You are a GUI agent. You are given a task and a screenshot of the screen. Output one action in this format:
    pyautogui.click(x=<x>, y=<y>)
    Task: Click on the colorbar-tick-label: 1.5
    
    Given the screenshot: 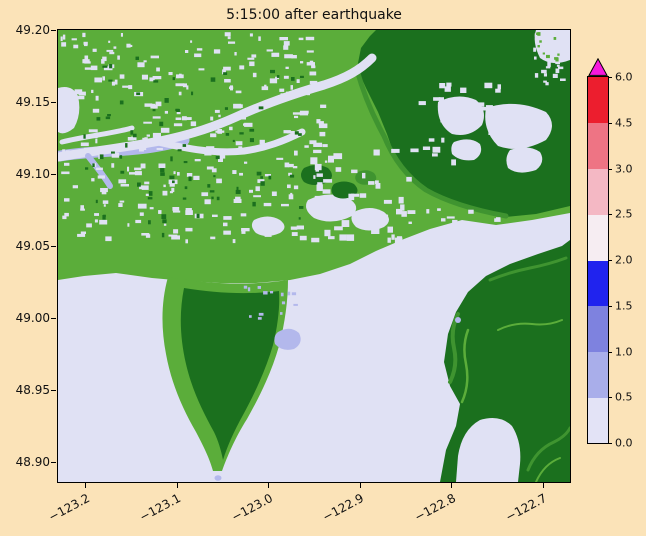 What is the action you would take?
    pyautogui.click(x=624, y=306)
    